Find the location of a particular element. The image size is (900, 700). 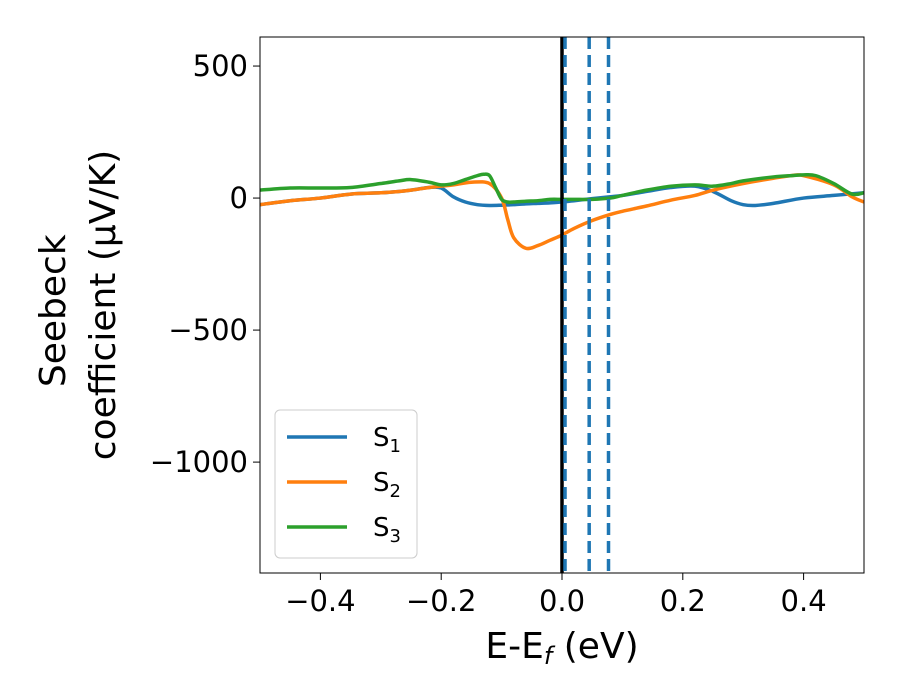

x-tick-label: 0.0 is located at coordinates (562, 601).